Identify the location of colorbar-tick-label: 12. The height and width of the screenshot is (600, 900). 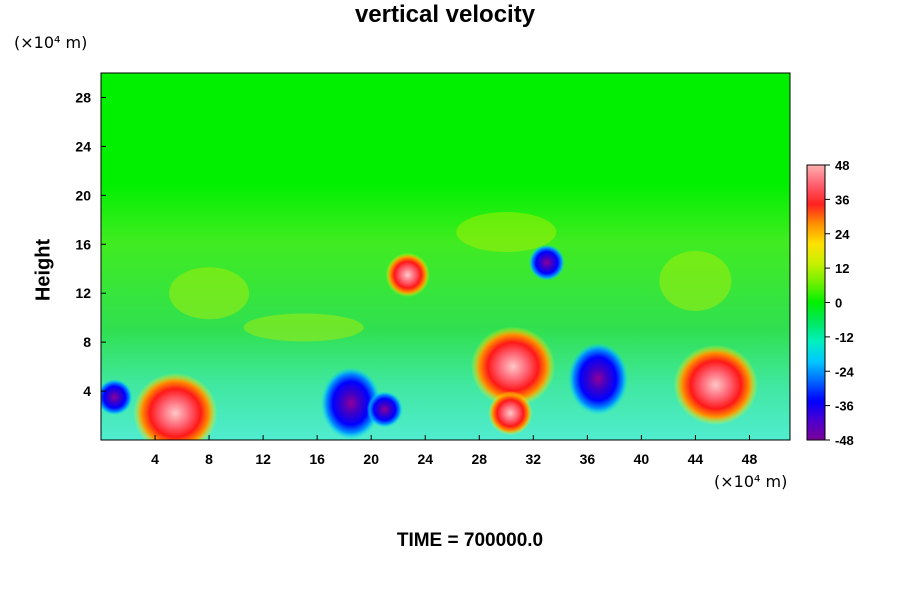
(842, 268).